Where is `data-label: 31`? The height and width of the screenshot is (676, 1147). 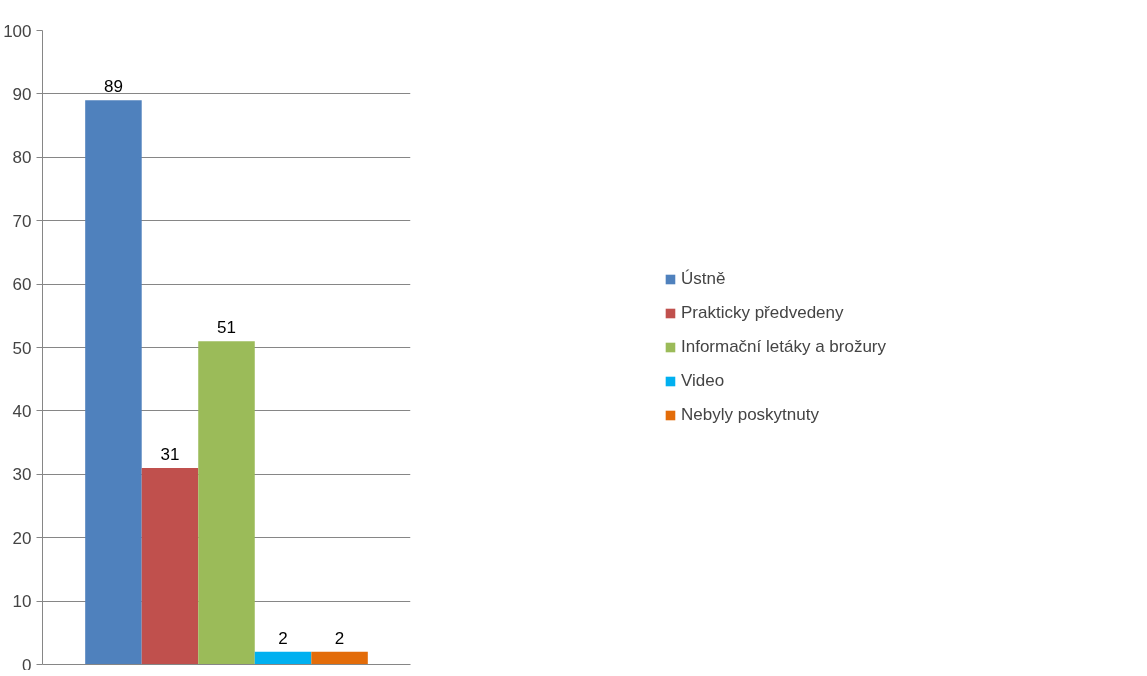 data-label: 31 is located at coordinates (170, 454).